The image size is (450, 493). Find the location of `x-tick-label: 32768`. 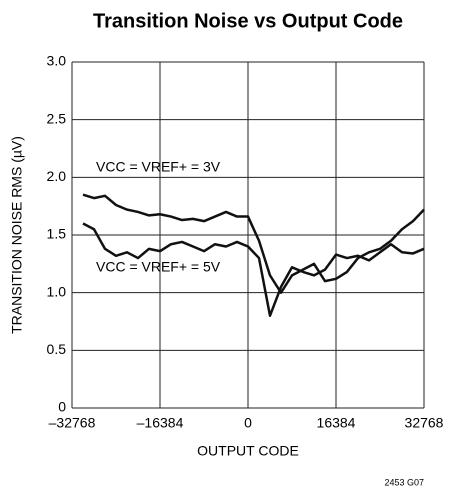

x-tick-label: 32768 is located at coordinates (424, 423).